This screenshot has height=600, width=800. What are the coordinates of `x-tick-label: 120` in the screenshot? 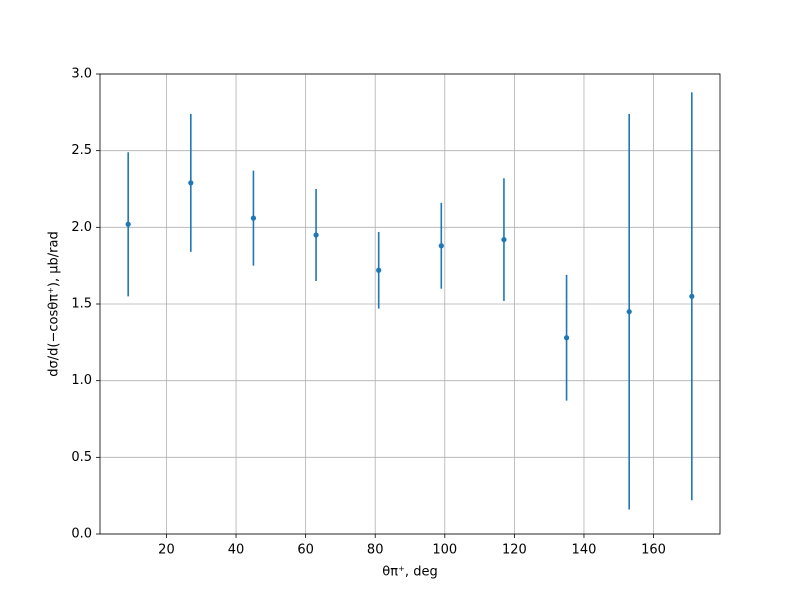 It's located at (514, 550).